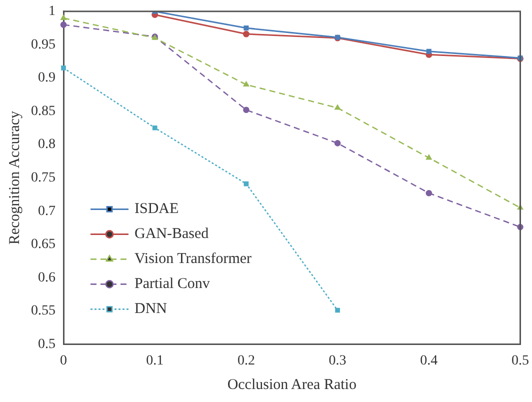 The height and width of the screenshot is (402, 532). I want to click on y-tick-label: 0.6, so click(47, 278).